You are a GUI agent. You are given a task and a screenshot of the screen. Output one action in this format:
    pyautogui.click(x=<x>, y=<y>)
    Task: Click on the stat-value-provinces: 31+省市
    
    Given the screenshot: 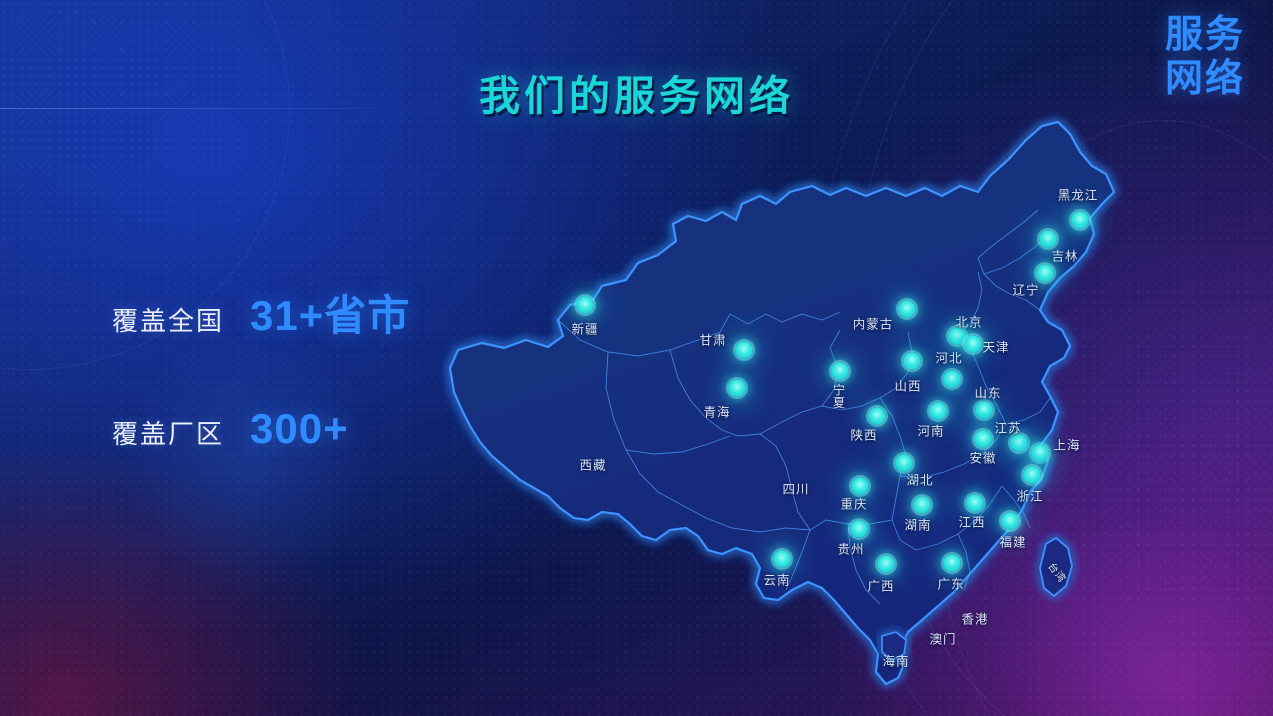 What is the action you would take?
    pyautogui.click(x=330, y=315)
    